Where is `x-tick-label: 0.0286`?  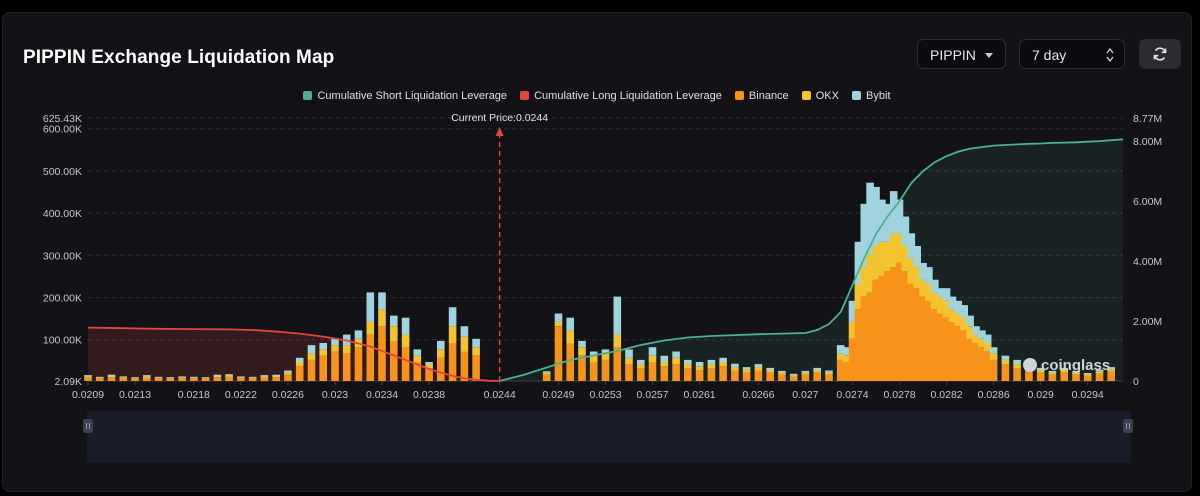 x-tick-label: 0.0286 is located at coordinates (994, 395).